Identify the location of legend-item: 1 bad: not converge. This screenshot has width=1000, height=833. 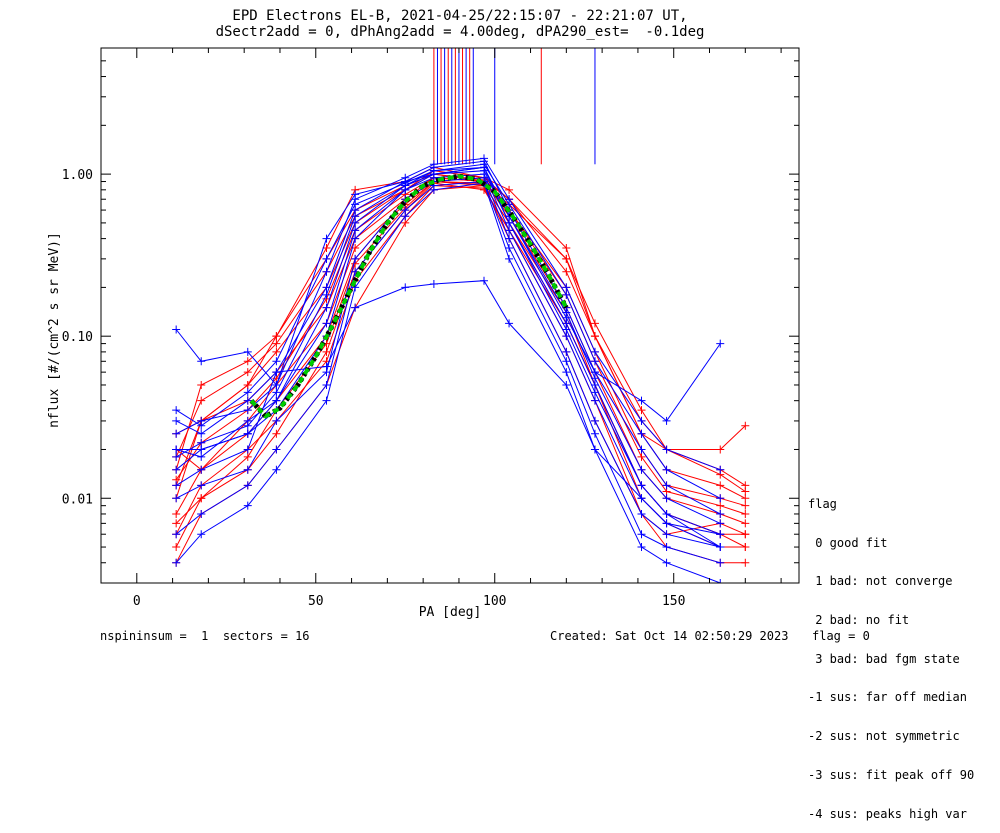
(880, 581).